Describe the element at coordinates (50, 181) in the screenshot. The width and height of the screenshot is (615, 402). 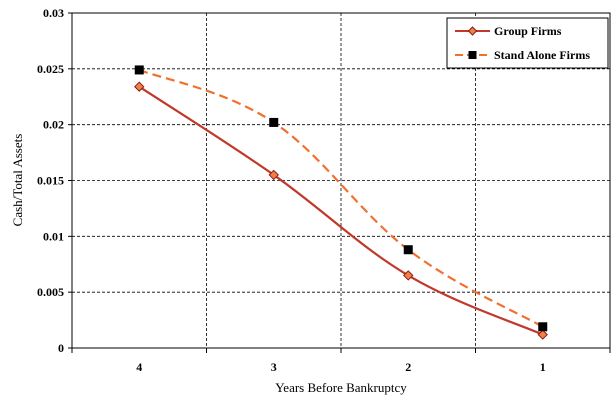
I see `y-tick-label: 0.015` at that location.